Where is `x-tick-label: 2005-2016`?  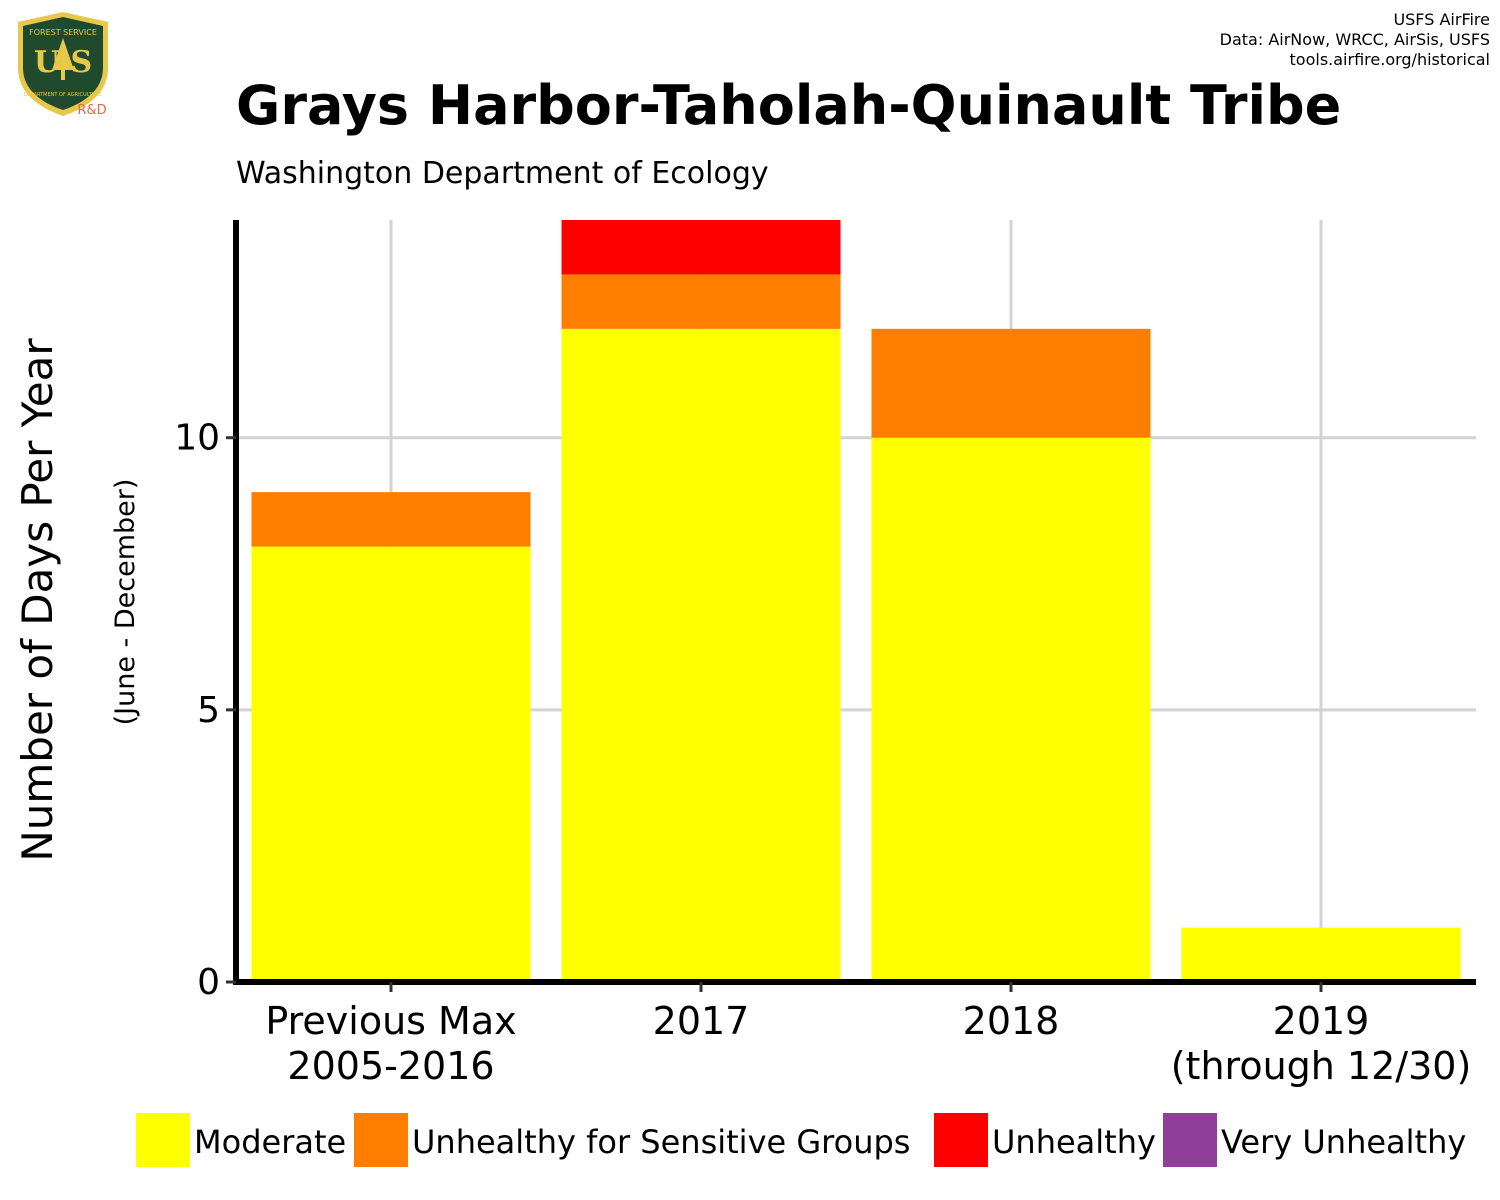 x-tick-label: 2005-2016 is located at coordinates (390, 1066).